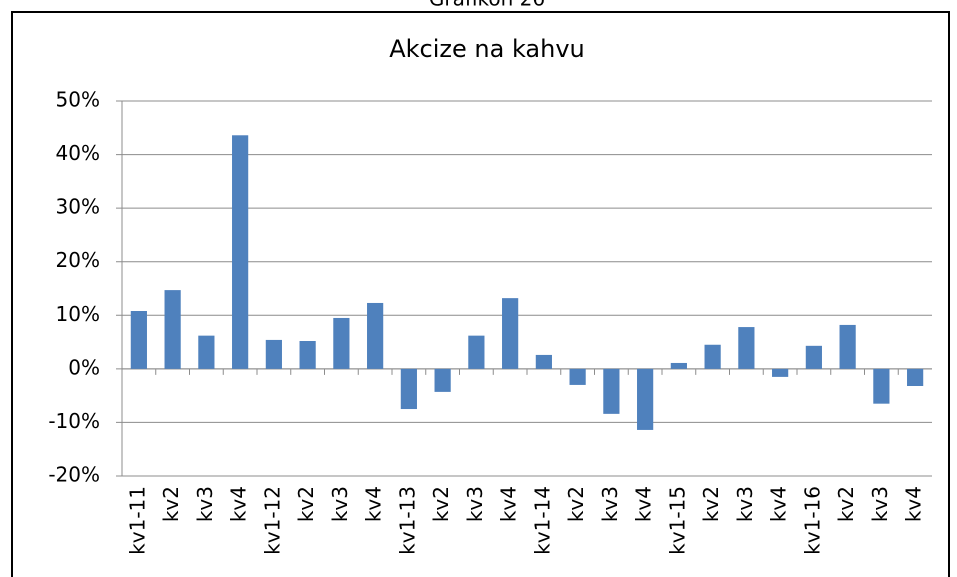 This screenshot has height=577, width=957. What do you see at coordinates (137, 520) in the screenshot?
I see `x-tick-label: kv1-11` at bounding box center [137, 520].